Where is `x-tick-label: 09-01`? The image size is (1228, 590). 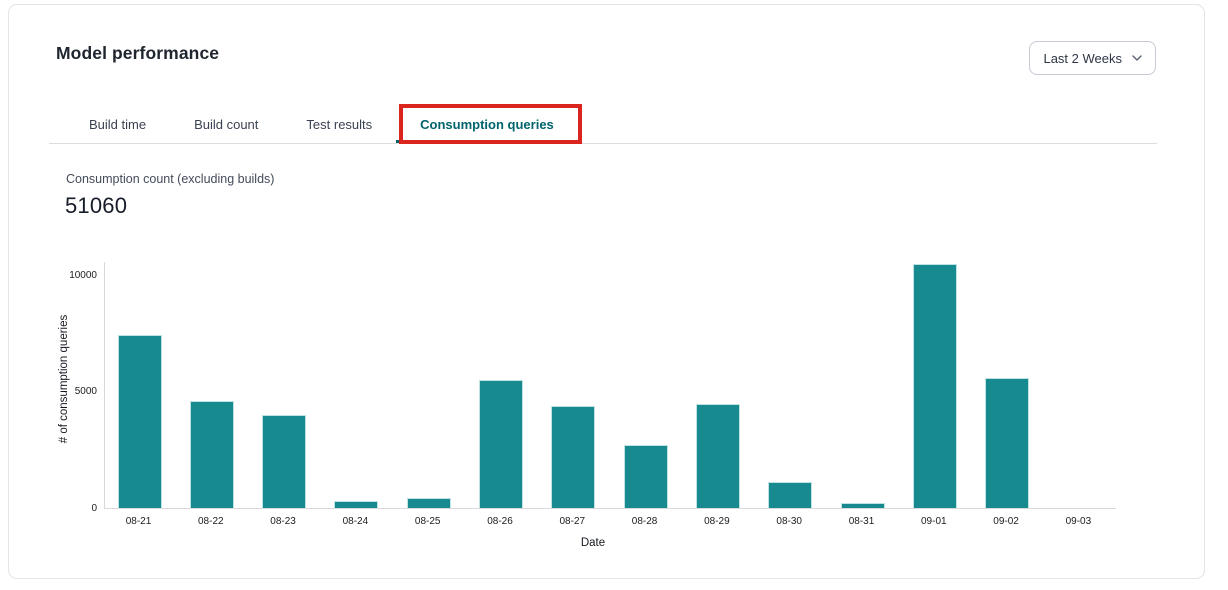 x-tick-label: 09-01 is located at coordinates (934, 521).